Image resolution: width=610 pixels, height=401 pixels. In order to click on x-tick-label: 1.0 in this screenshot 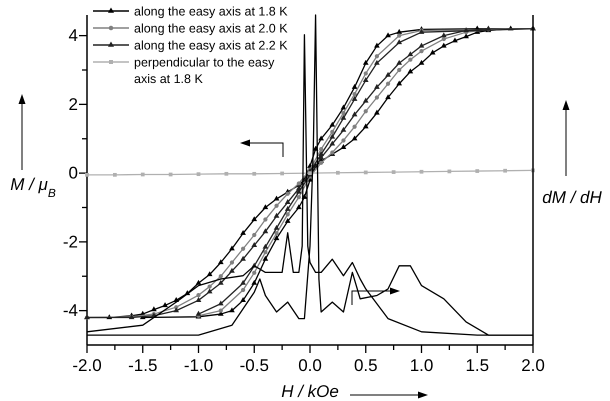, I will do `click(422, 365)`.